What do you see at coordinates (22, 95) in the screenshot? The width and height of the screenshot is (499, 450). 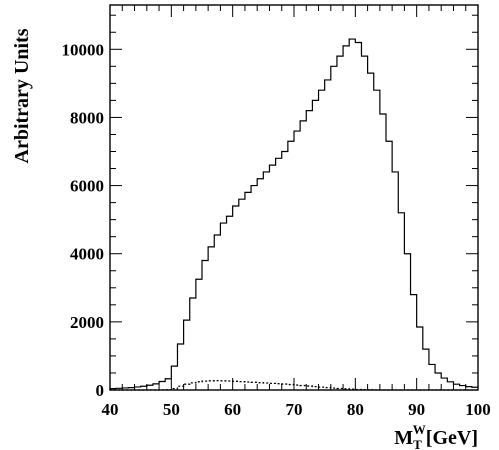 I see `y-axis-label: Arbitrary Units` at bounding box center [22, 95].